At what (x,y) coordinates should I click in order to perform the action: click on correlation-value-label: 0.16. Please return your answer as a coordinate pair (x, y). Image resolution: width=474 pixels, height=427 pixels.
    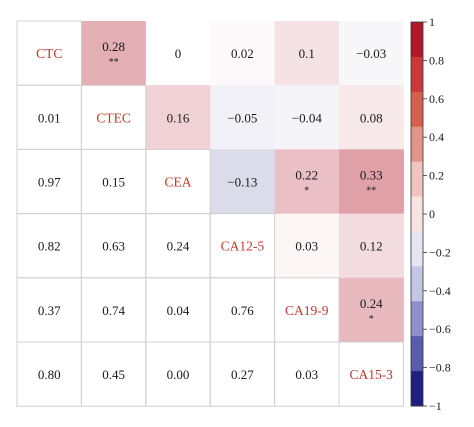
    Looking at the image, I should click on (178, 117).